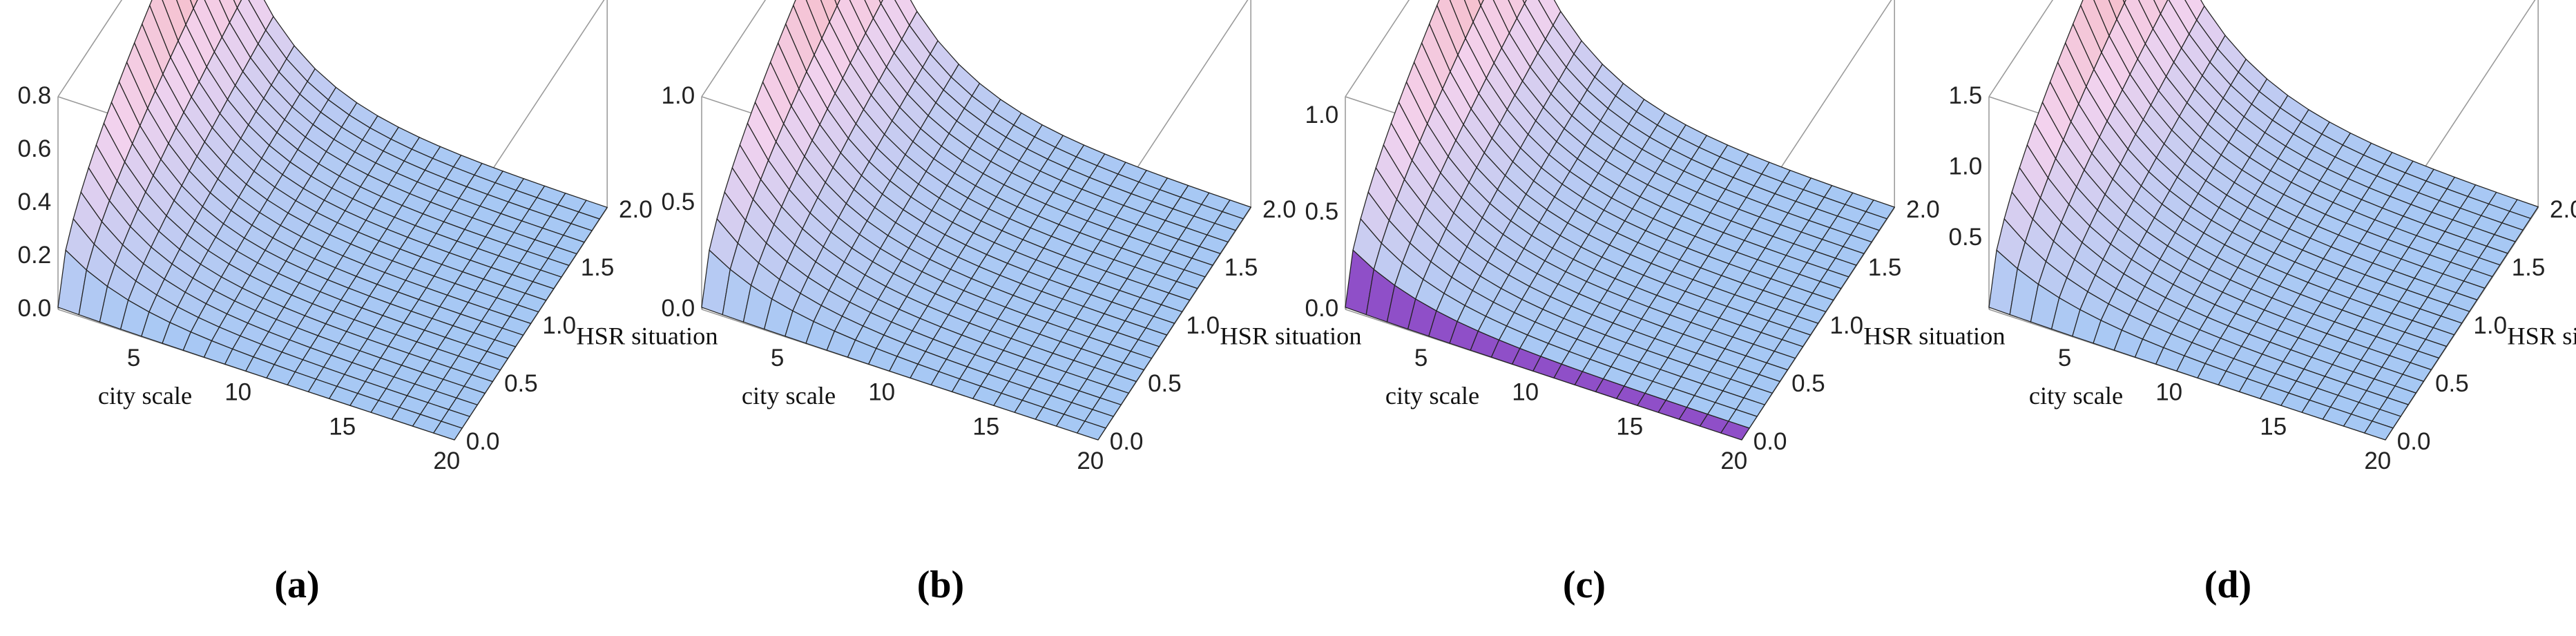 This screenshot has width=2576, height=636. Describe the element at coordinates (940, 584) in the screenshot. I see `panel-caption-b: (b)` at that location.